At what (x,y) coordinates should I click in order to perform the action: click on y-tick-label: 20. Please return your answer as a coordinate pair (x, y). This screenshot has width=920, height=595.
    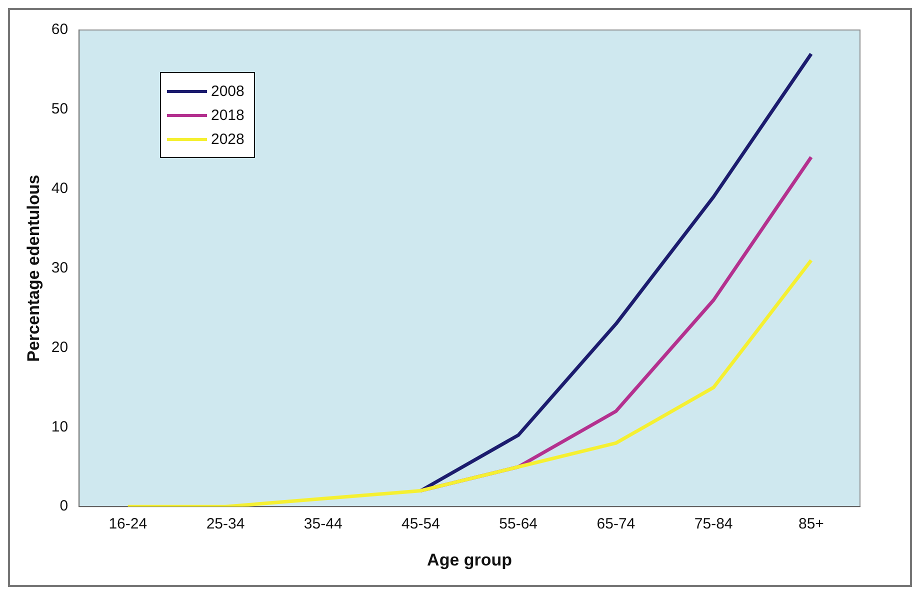
    Looking at the image, I should click on (59, 347).